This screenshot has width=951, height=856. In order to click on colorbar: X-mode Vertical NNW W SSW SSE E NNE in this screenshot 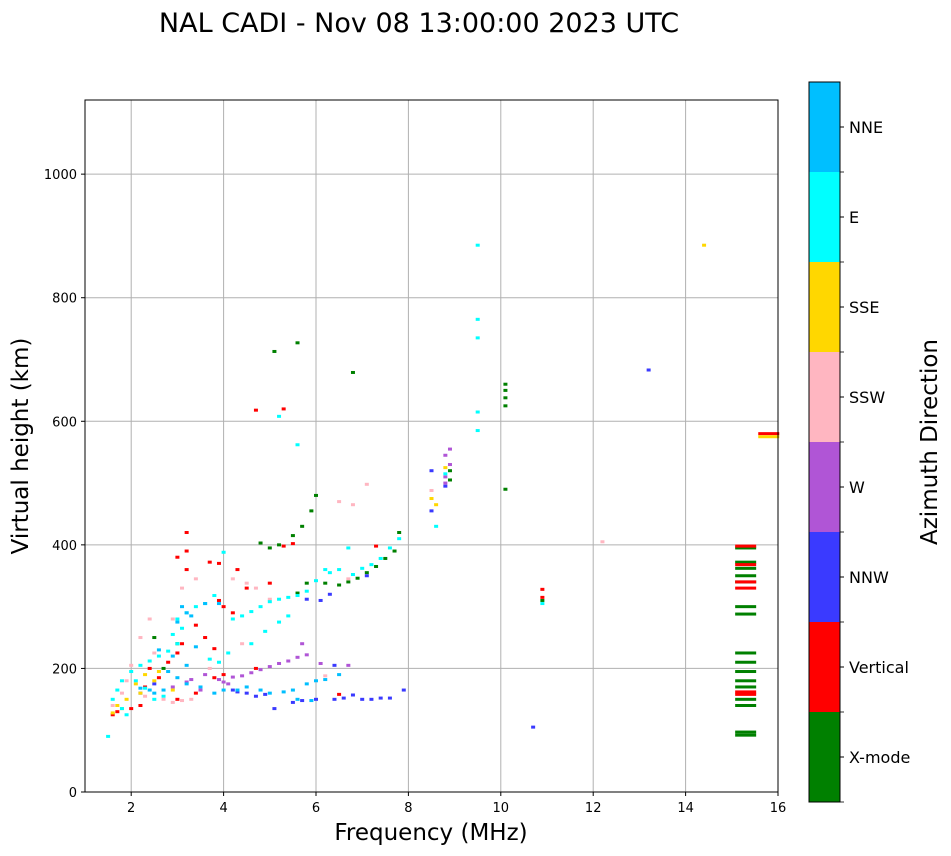, I will do `click(859, 442)`.